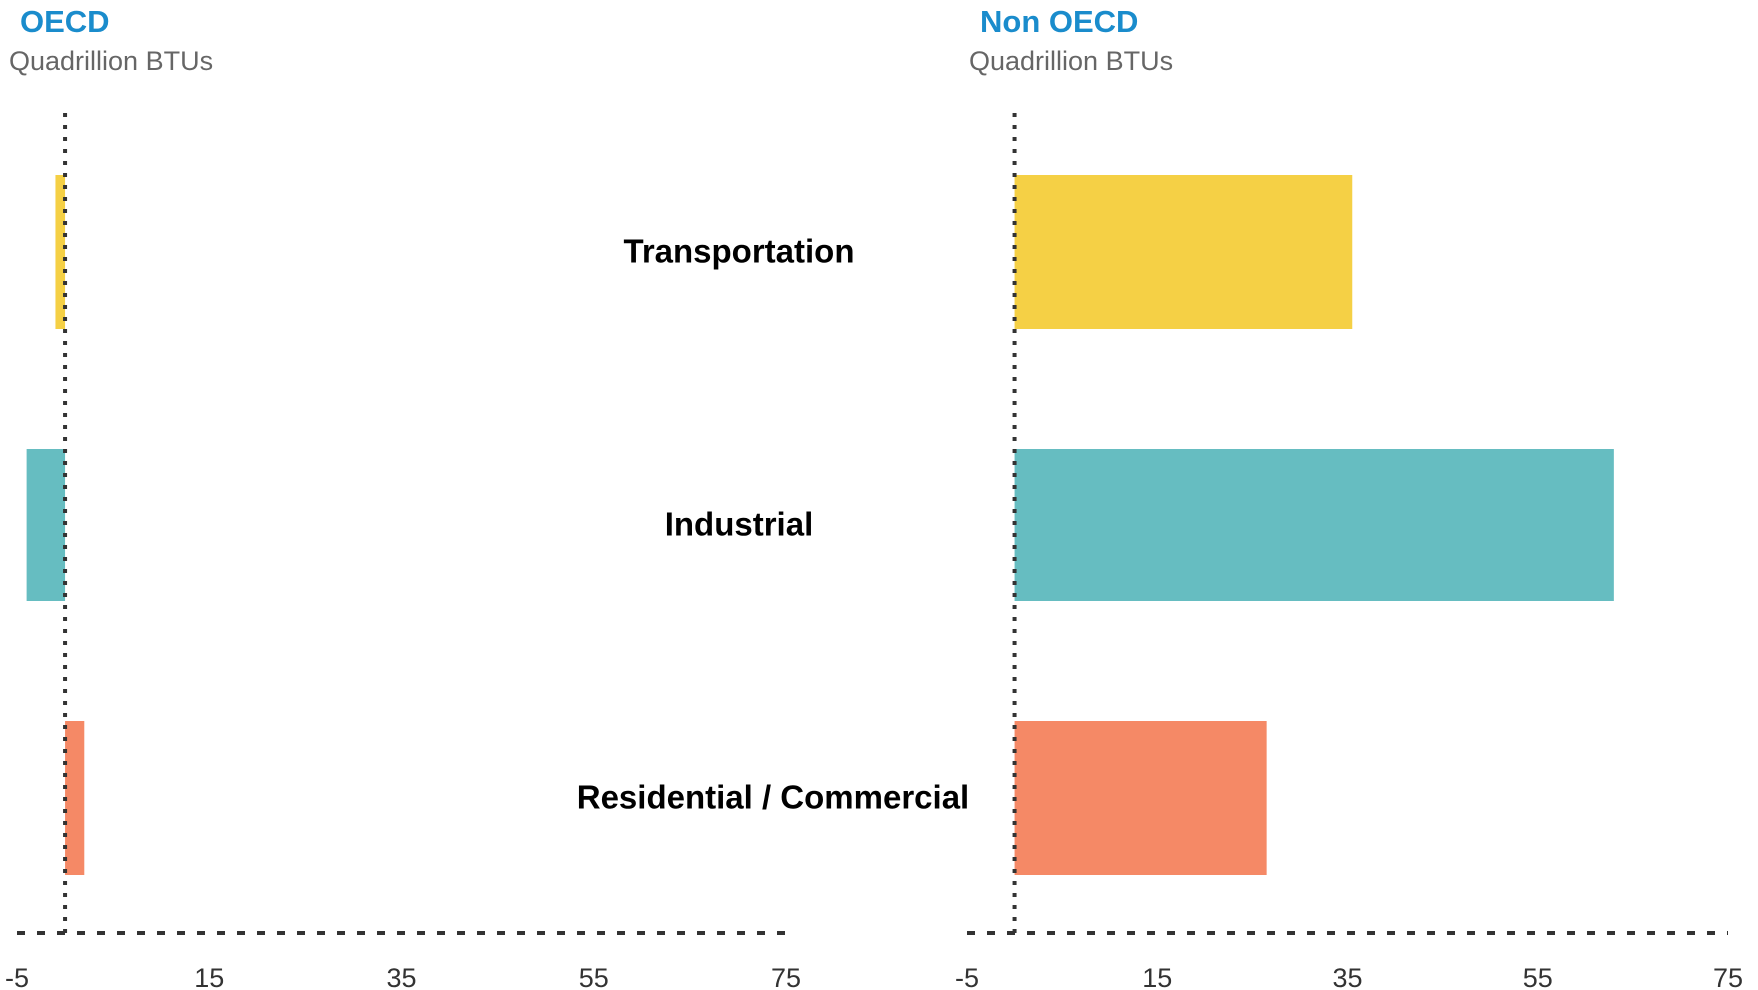 This screenshot has width=1758, height=990. I want to click on chart-title: Non OECD, so click(1059, 21).